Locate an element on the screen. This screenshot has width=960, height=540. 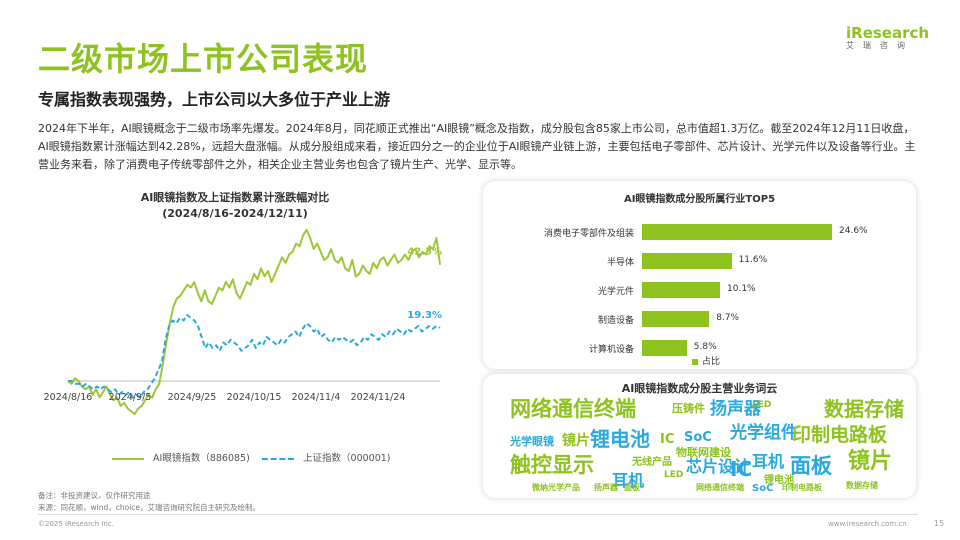
wordcloud-word: 无线产品 is located at coordinates (652, 462).